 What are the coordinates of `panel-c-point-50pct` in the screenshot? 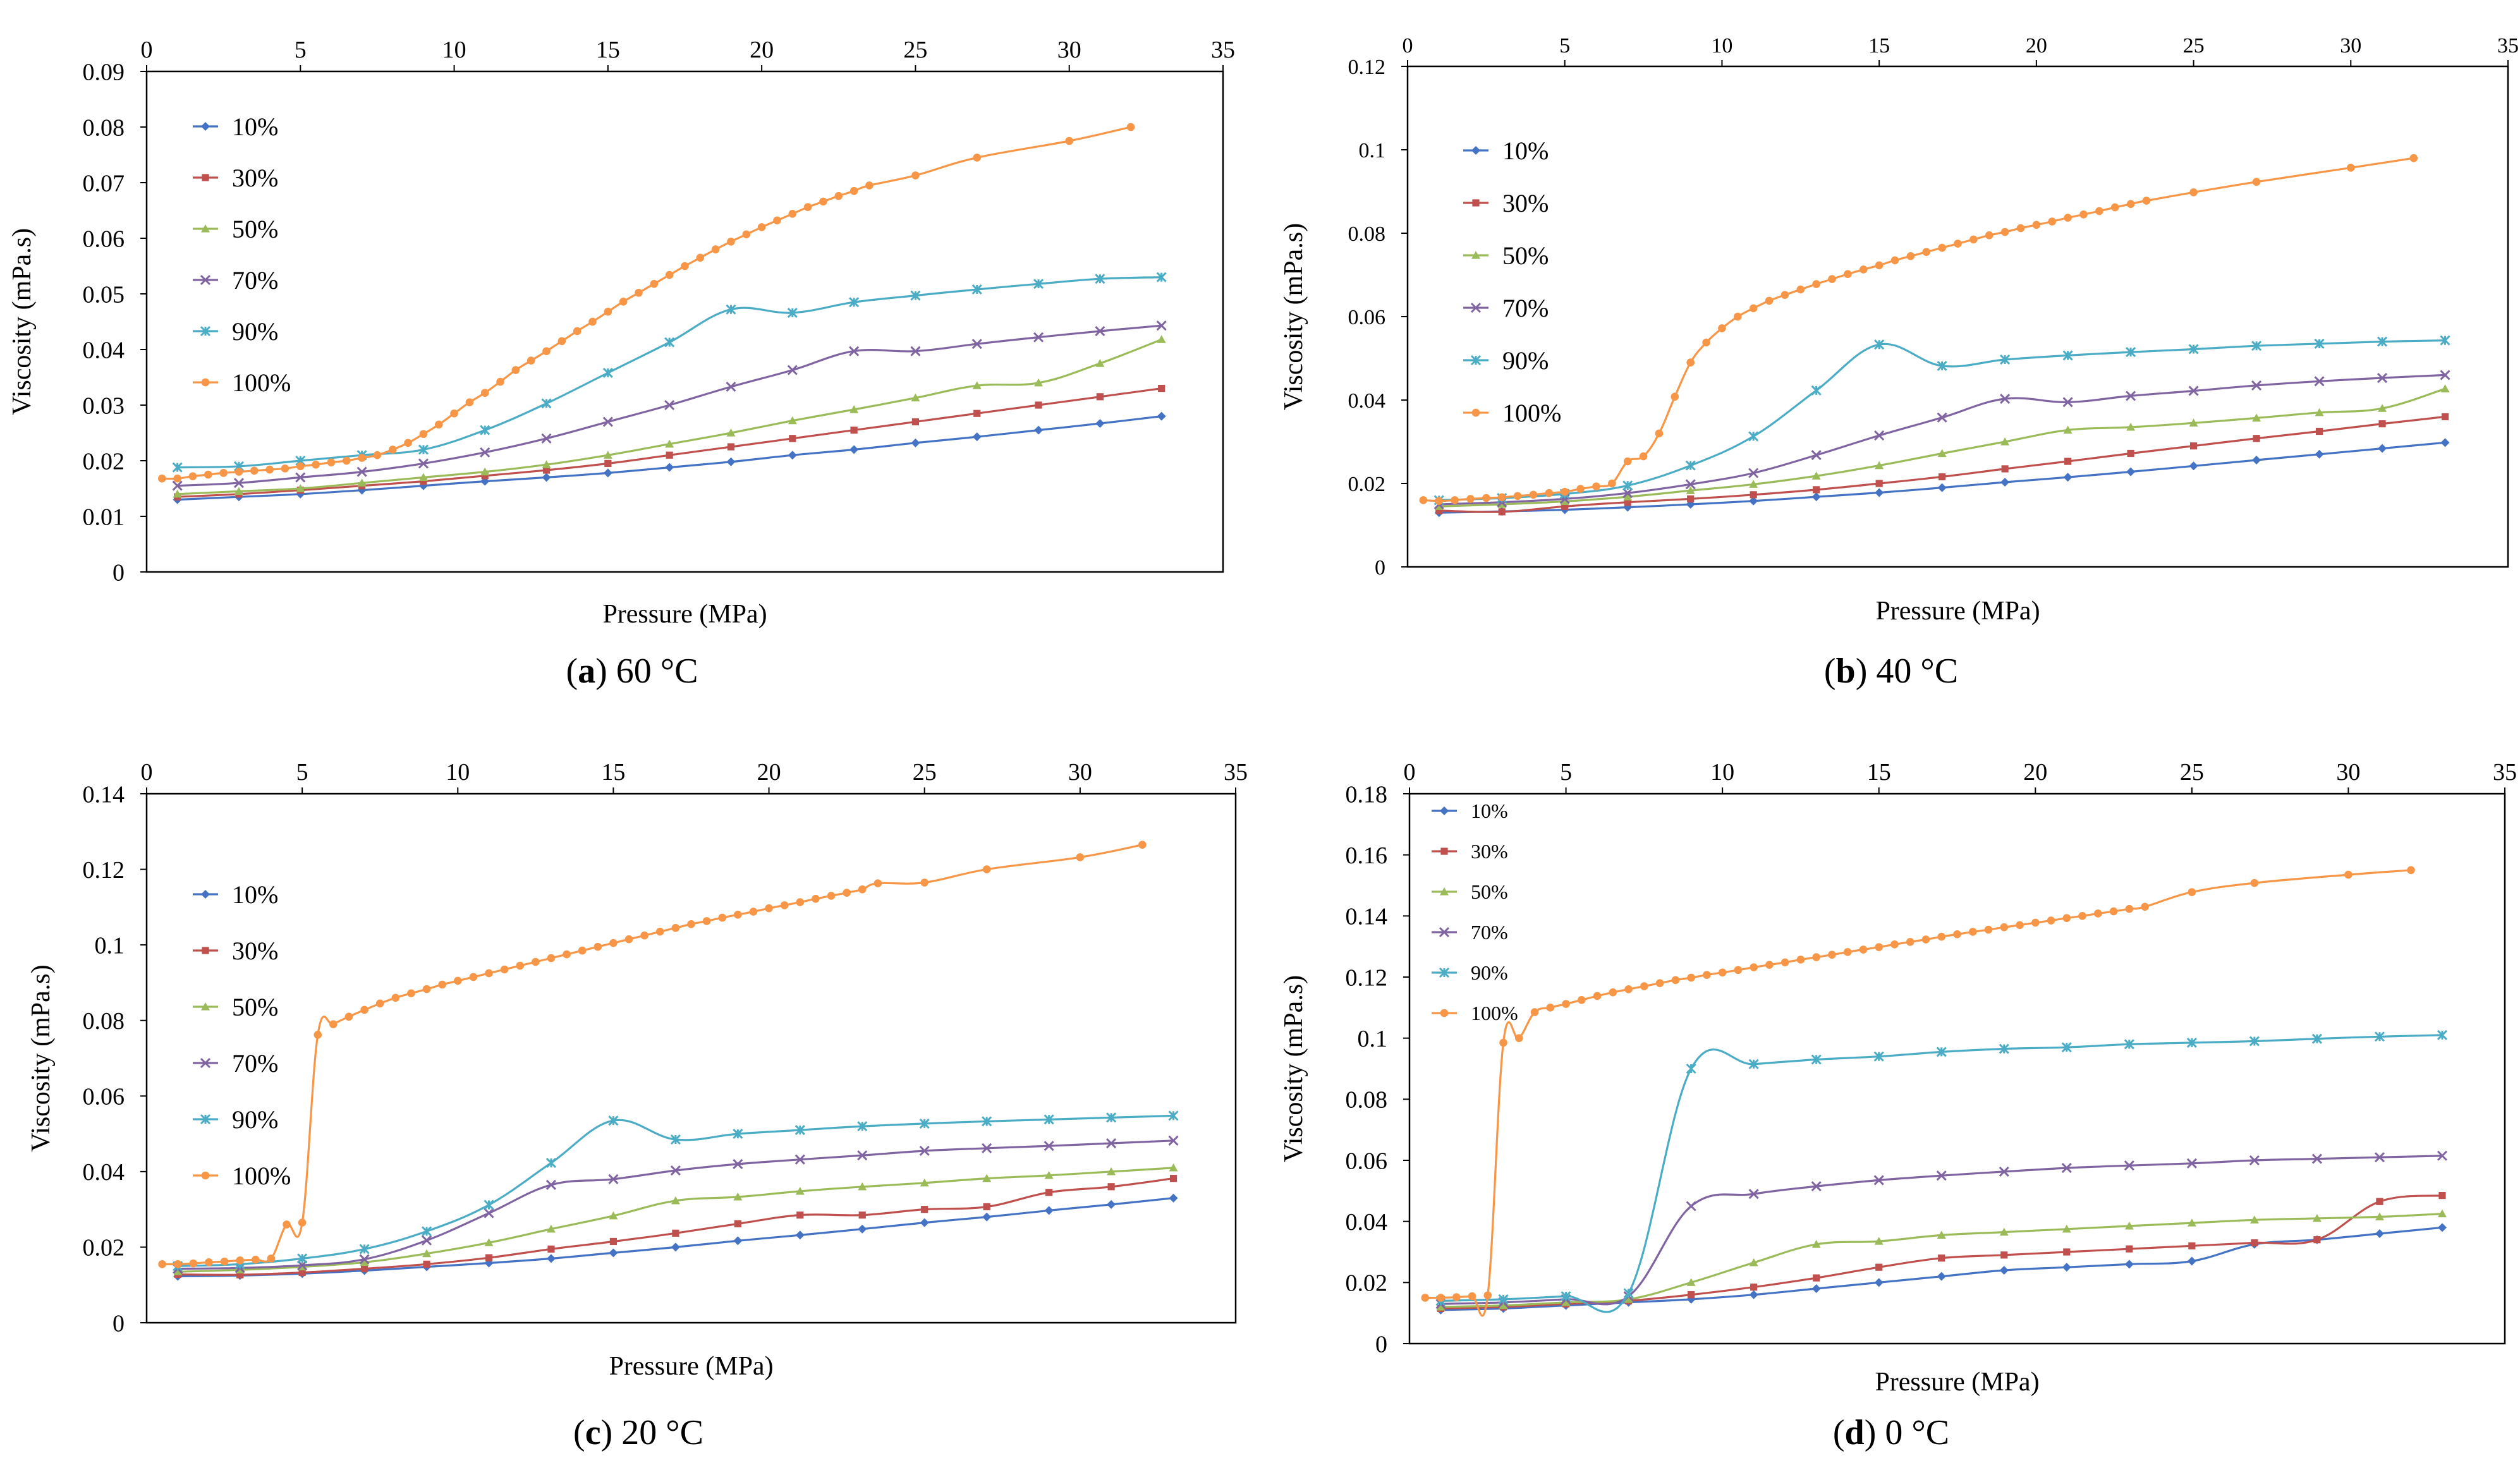 It's located at (364, 1262).